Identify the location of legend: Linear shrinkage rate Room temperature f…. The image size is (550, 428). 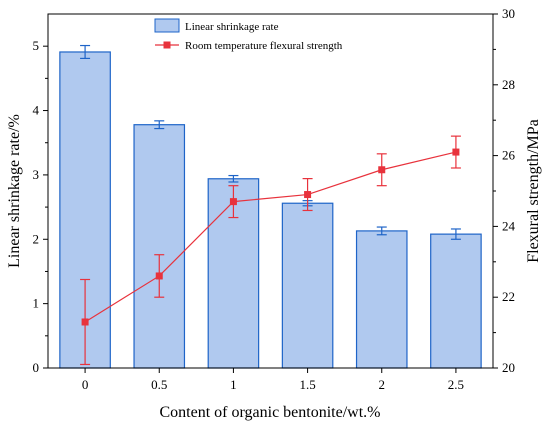
(248, 35).